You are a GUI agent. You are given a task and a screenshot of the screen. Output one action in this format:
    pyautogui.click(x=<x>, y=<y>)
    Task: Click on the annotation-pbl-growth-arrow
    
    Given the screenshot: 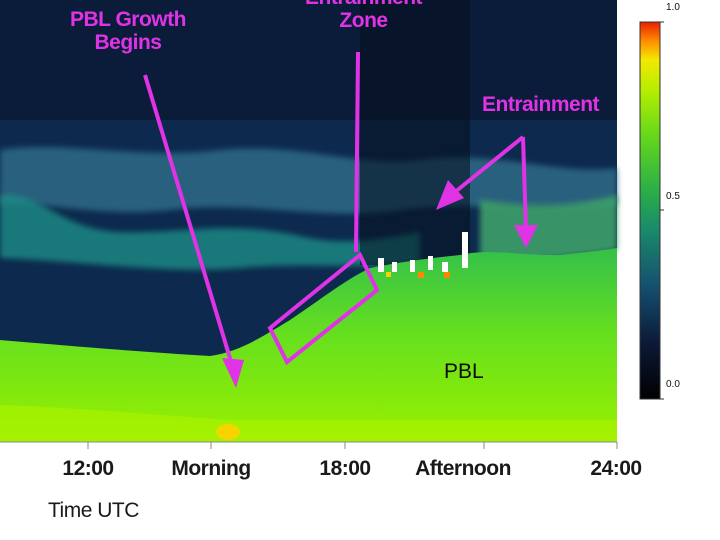 What is the action you would take?
    pyautogui.click(x=193, y=231)
    